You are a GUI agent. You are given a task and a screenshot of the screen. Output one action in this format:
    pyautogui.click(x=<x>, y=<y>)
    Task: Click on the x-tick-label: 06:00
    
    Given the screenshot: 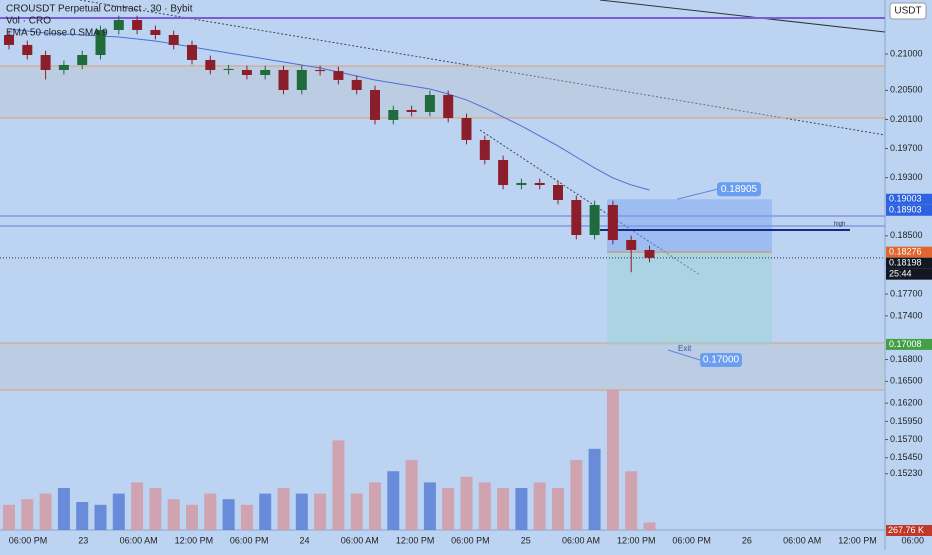 What is the action you would take?
    pyautogui.click(x=913, y=540)
    